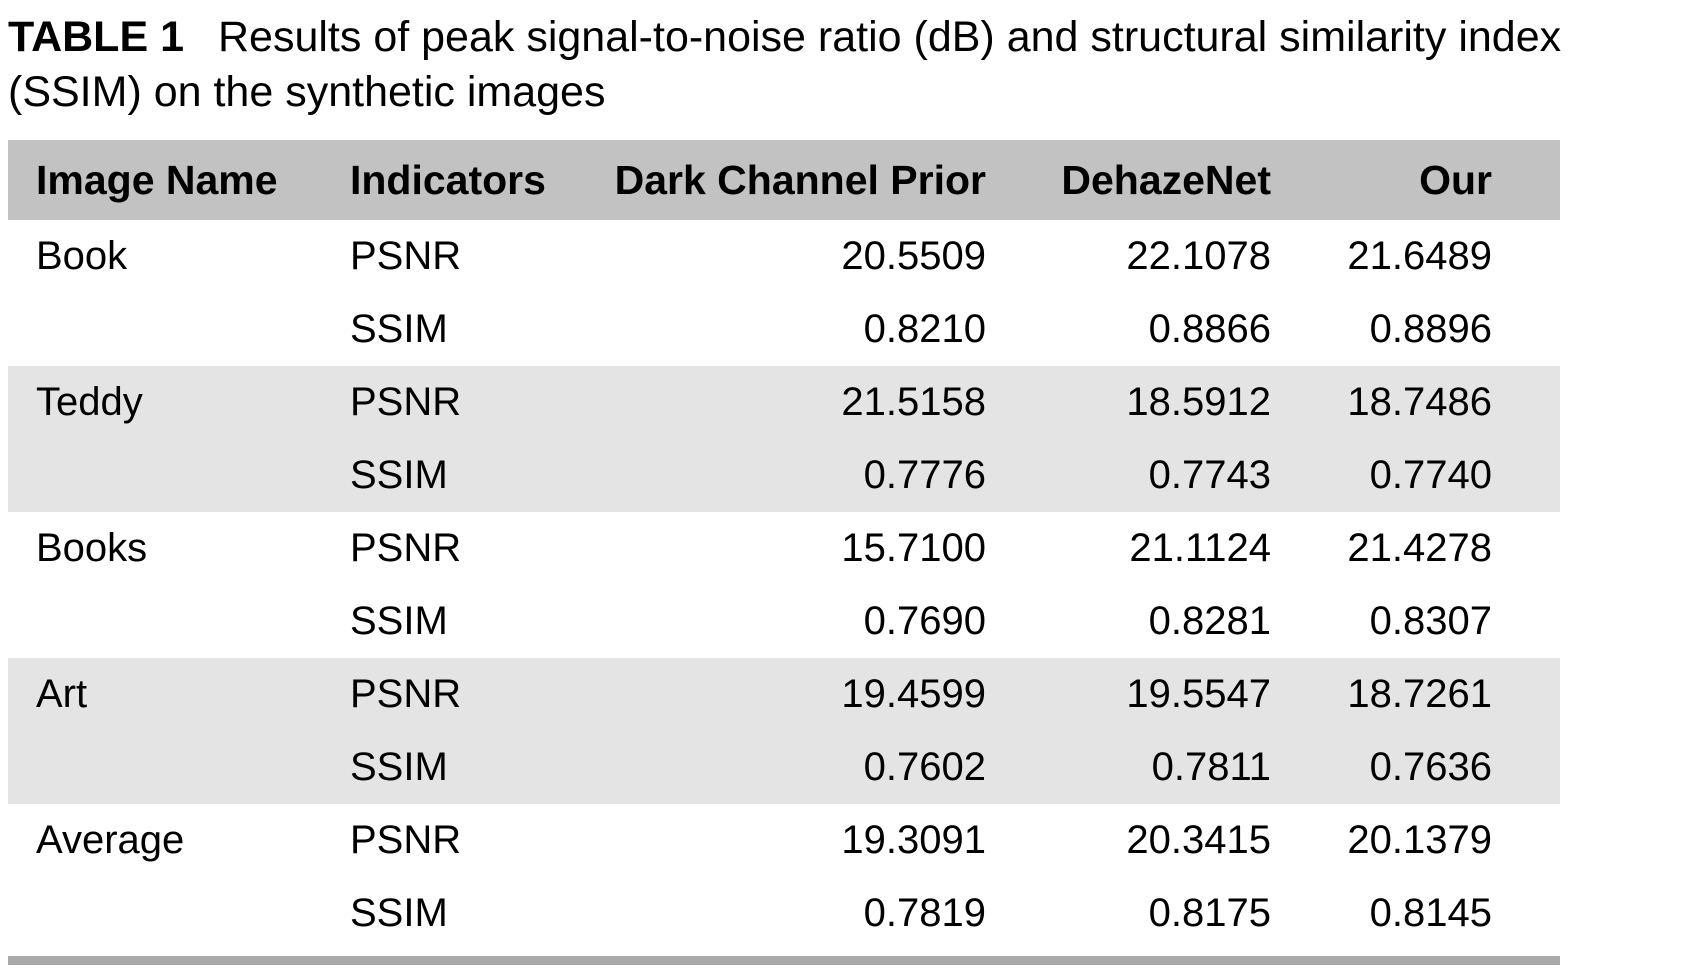  I want to click on value-cell: 20.5509, so click(913, 256).